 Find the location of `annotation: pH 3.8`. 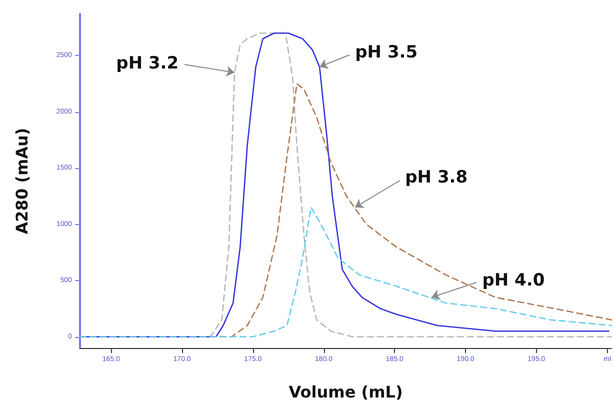

annotation: pH 3.8 is located at coordinates (436, 177).